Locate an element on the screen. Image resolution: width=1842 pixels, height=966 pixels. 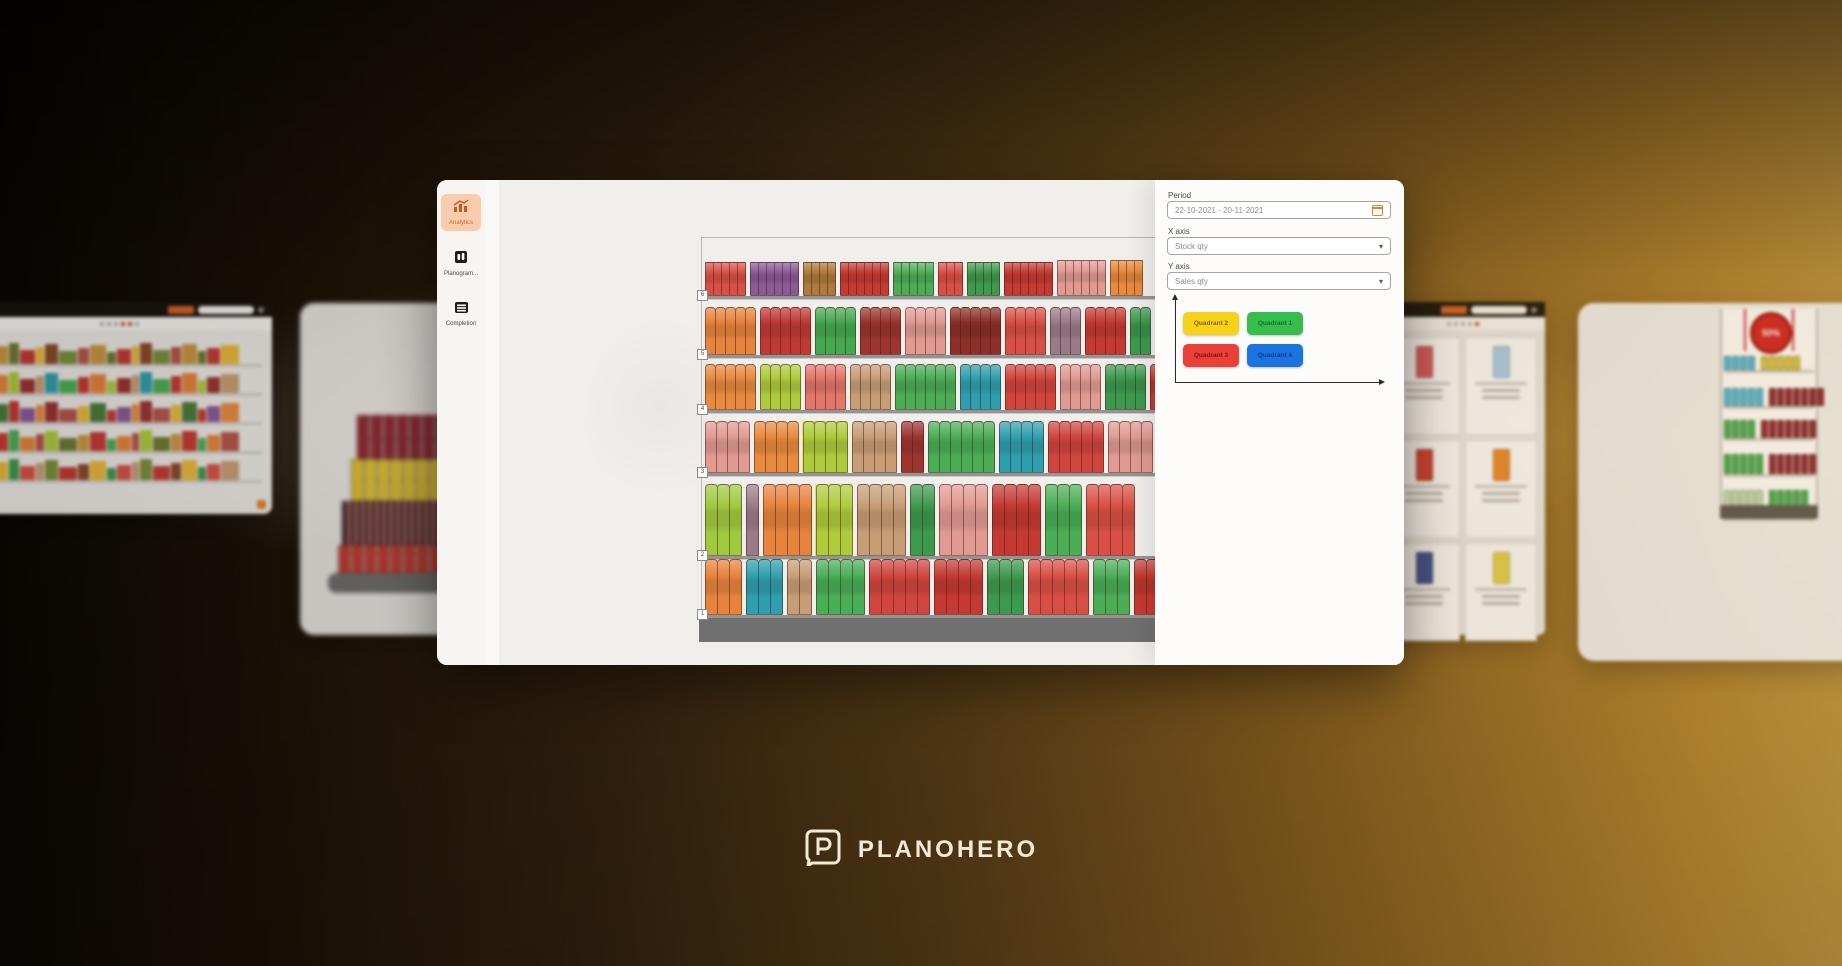
quadrant-button: Quadrant 4 is located at coordinates (1275, 355).